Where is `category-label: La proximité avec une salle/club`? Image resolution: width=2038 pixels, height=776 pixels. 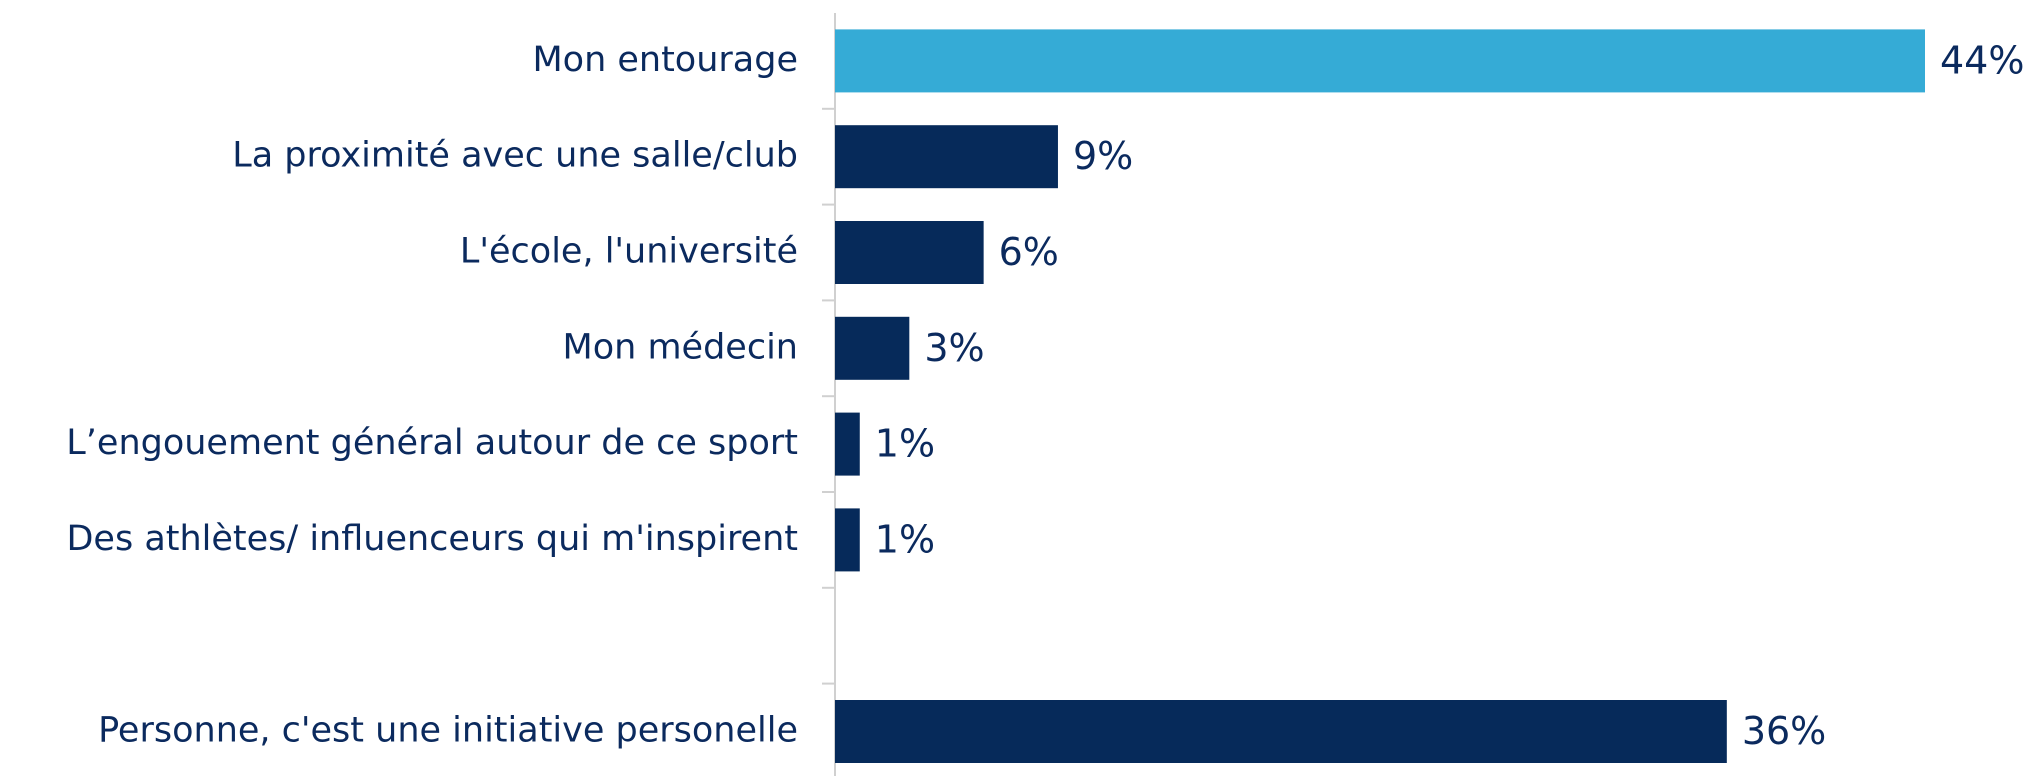
category-label: La proximité avec une salle/club is located at coordinates (515, 156).